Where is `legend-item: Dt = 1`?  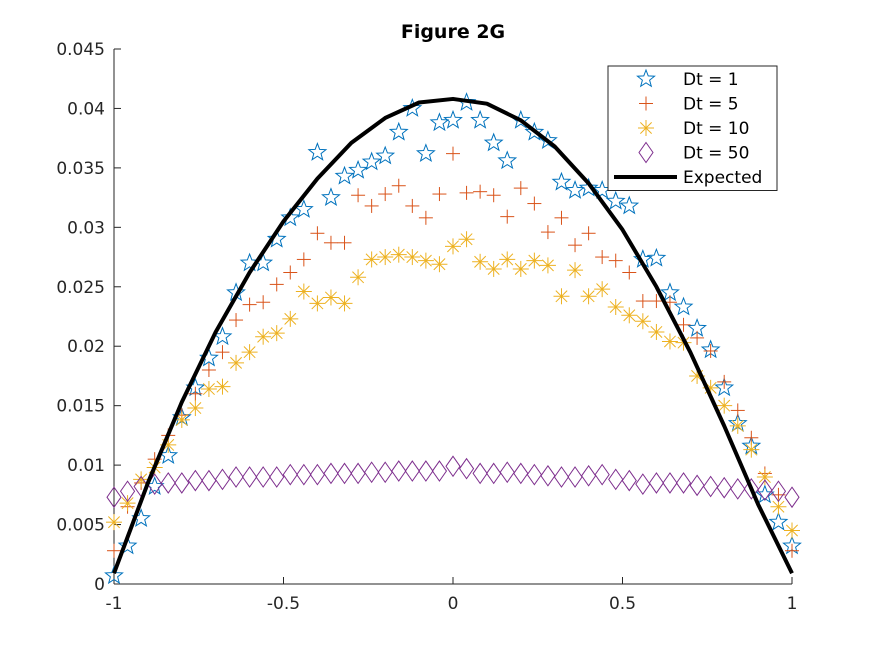
legend-item: Dt = 1 is located at coordinates (687, 79).